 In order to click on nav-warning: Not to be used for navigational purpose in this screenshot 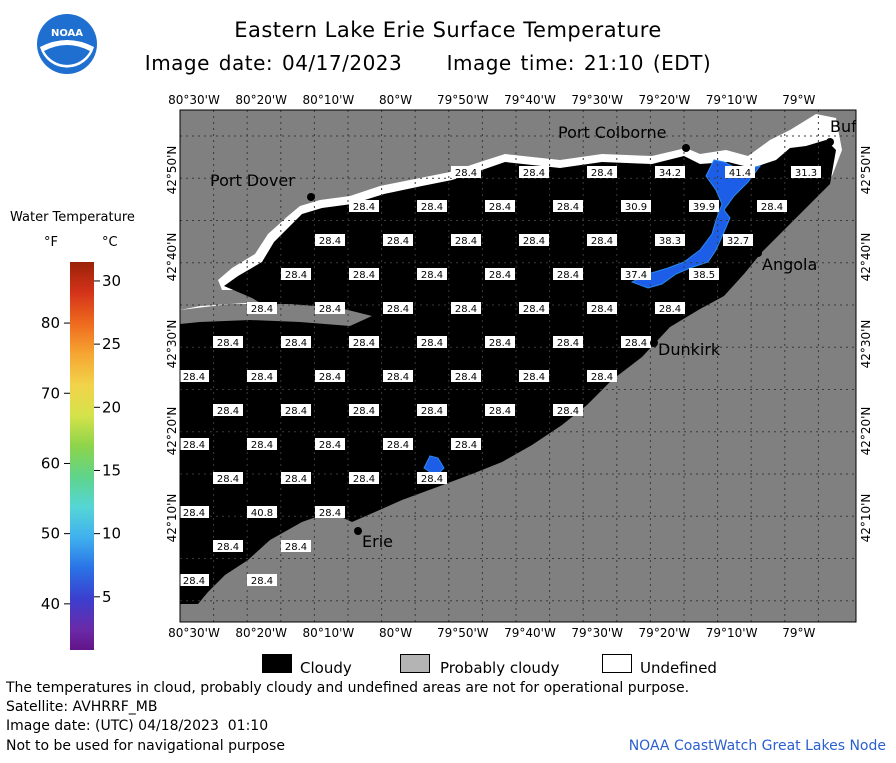, I will do `click(145, 746)`.